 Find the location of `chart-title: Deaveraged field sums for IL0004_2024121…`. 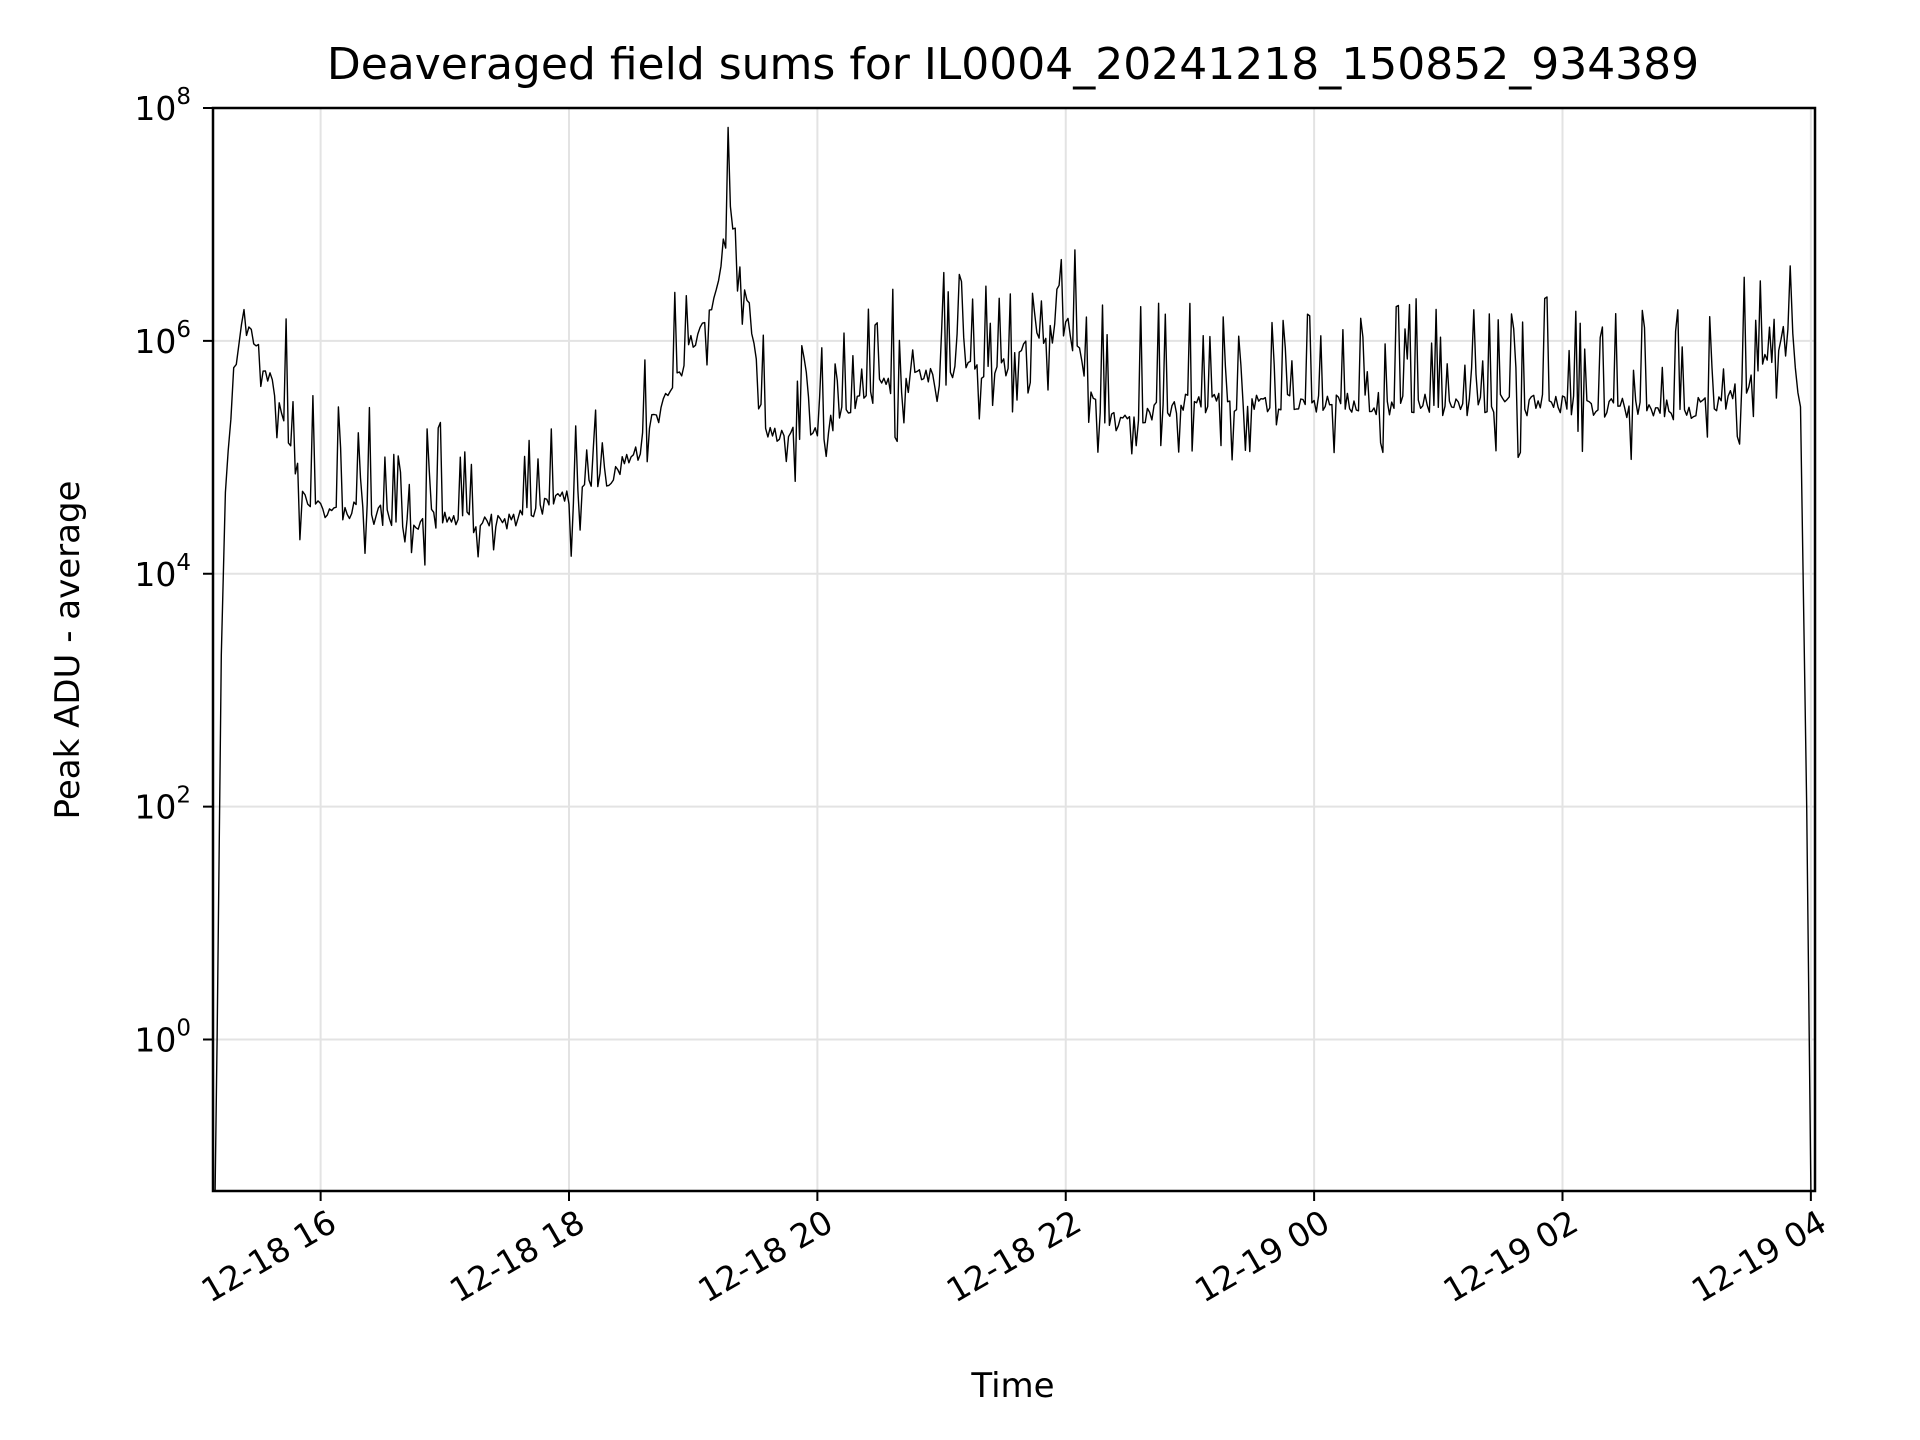

chart-title: Deaveraged field sums for IL0004_2024121… is located at coordinates (1013, 64).